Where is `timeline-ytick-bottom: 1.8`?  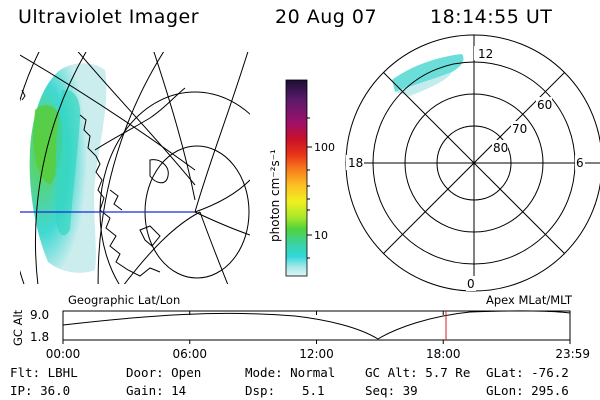 timeline-ytick-bottom: 1.8 is located at coordinates (39, 337).